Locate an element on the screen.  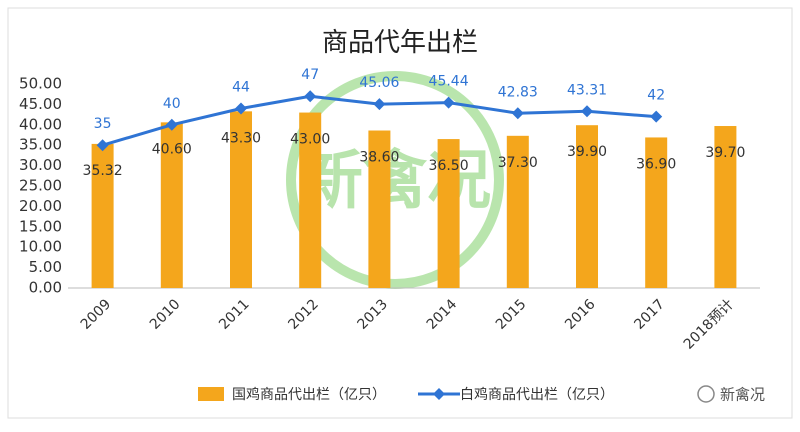
bar-value-label: 43.30 is located at coordinates (241, 138).